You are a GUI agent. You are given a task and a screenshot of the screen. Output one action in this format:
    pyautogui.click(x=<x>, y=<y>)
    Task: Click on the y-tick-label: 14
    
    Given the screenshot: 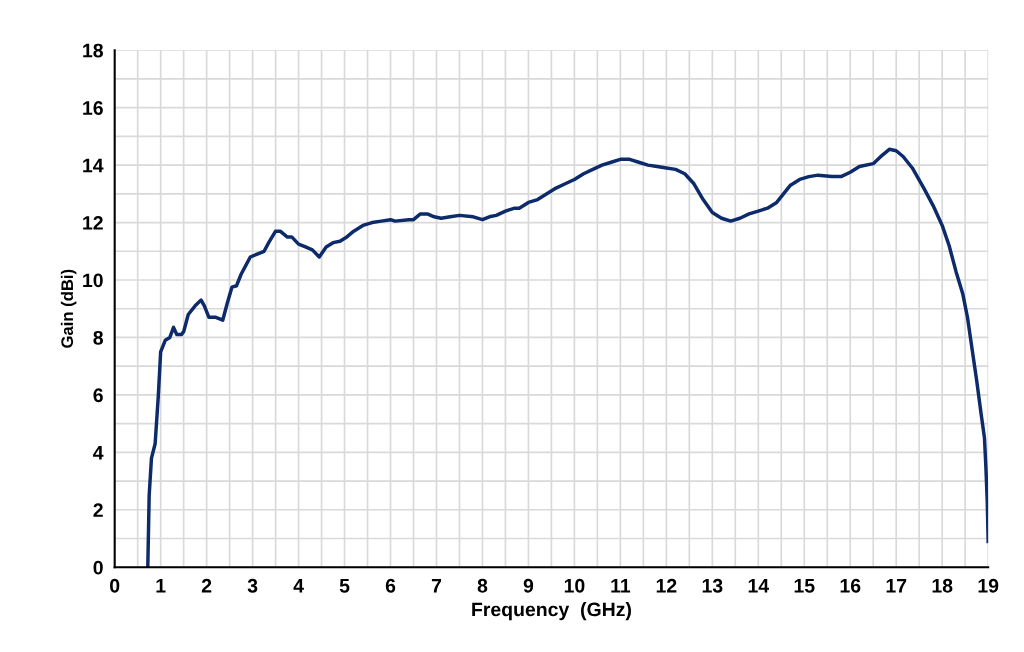 What is the action you would take?
    pyautogui.click(x=93, y=165)
    